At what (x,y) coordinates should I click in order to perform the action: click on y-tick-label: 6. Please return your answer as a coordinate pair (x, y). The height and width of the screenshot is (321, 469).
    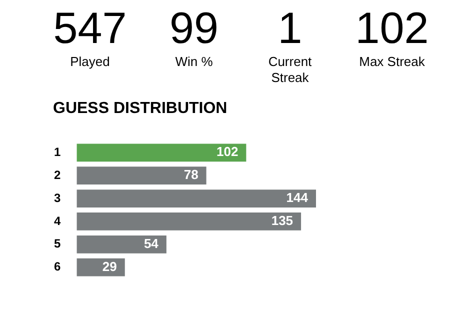
    Looking at the image, I should click on (57, 267).